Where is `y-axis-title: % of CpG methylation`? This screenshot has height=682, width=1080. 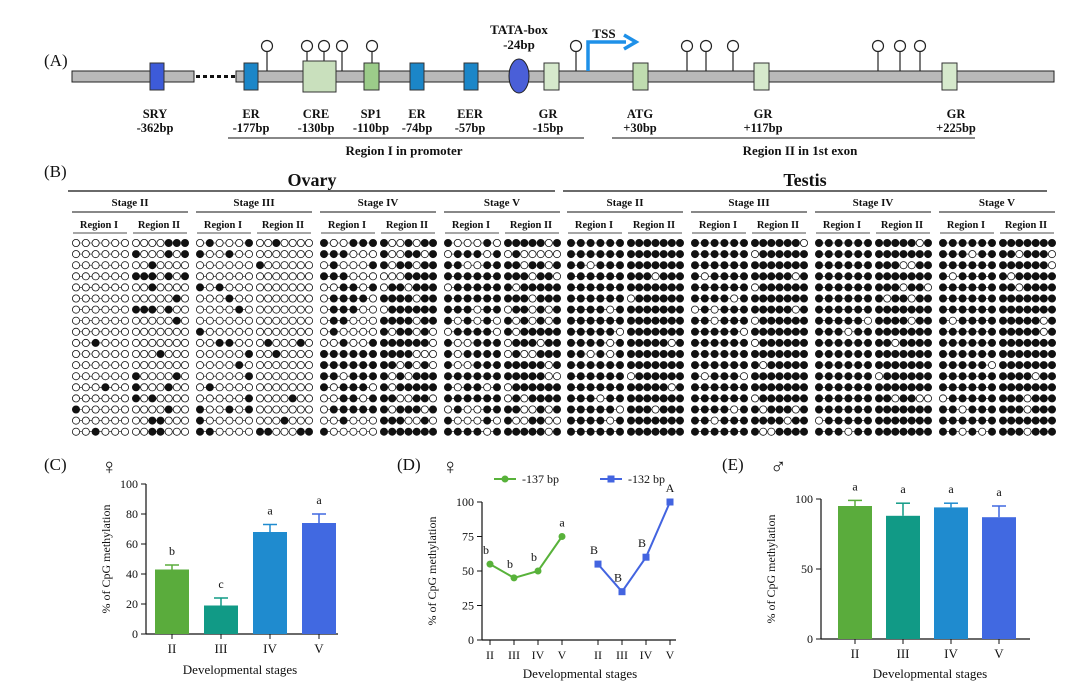 y-axis-title: % of CpG methylation is located at coordinates (771, 569).